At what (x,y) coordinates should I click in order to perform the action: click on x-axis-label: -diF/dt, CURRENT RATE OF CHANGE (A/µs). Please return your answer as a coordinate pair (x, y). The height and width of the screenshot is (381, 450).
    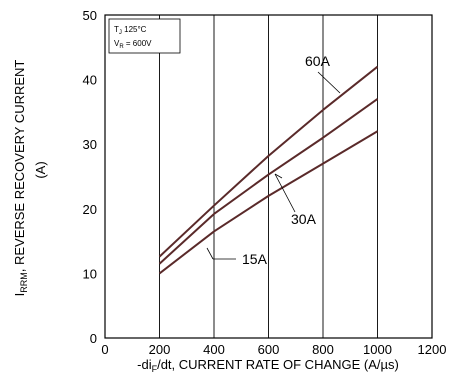
    Looking at the image, I should click on (268, 365).